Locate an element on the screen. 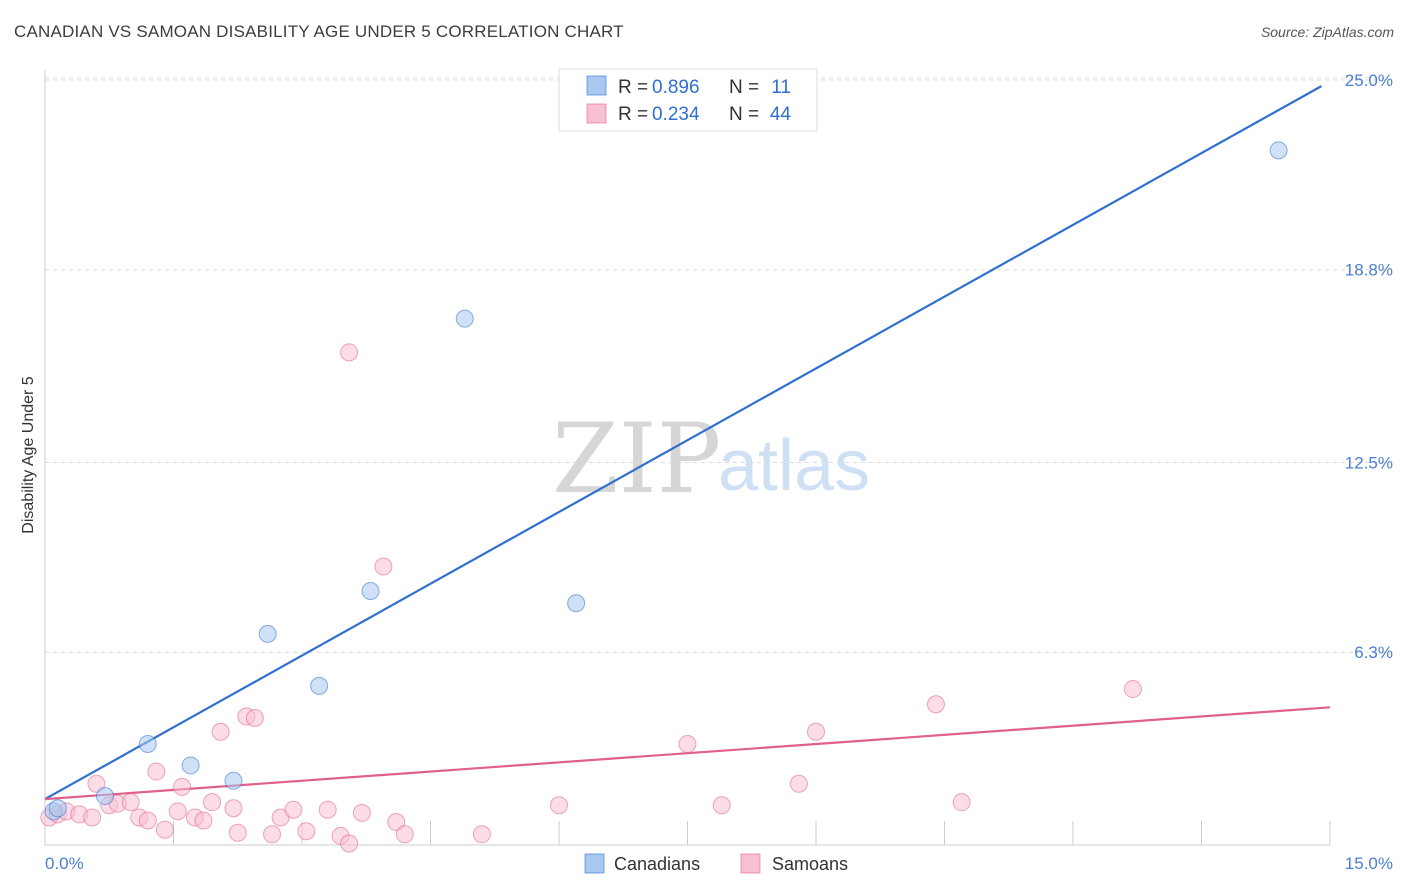 The image size is (1406, 892). legend-r-label-samoans: R = is located at coordinates (633, 114).